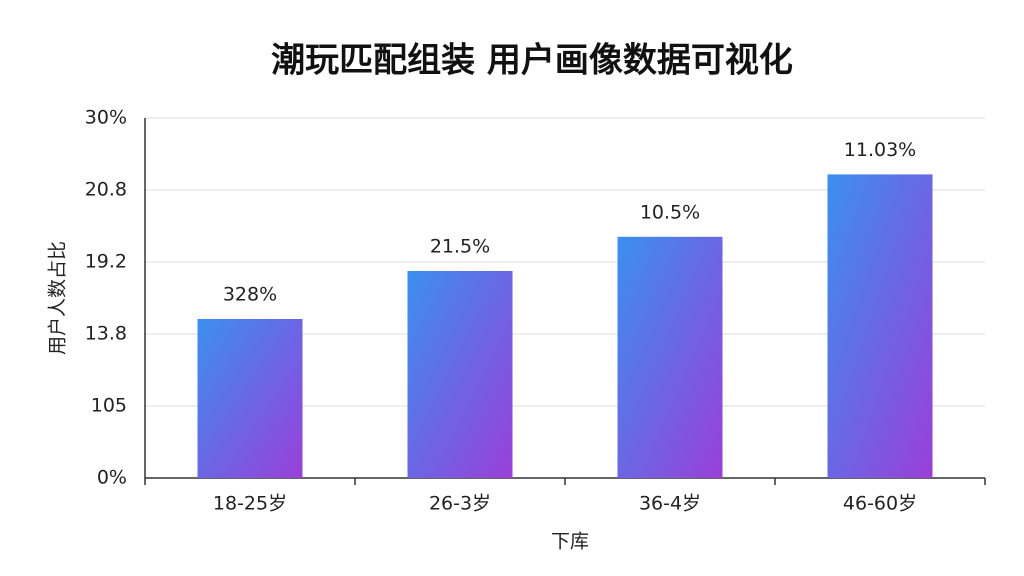 The width and height of the screenshot is (1024, 576). I want to click on data-label: 10.5%, so click(670, 212).